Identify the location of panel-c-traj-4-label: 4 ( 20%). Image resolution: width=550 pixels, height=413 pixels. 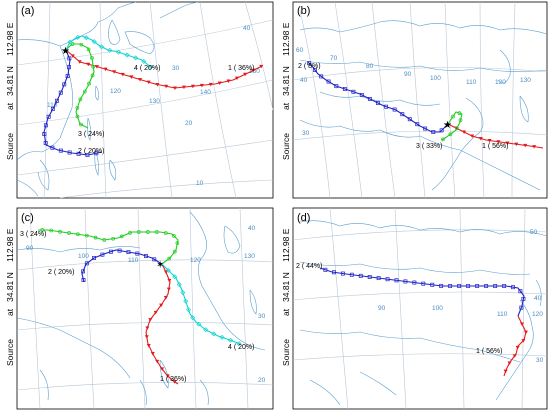
(241, 347).